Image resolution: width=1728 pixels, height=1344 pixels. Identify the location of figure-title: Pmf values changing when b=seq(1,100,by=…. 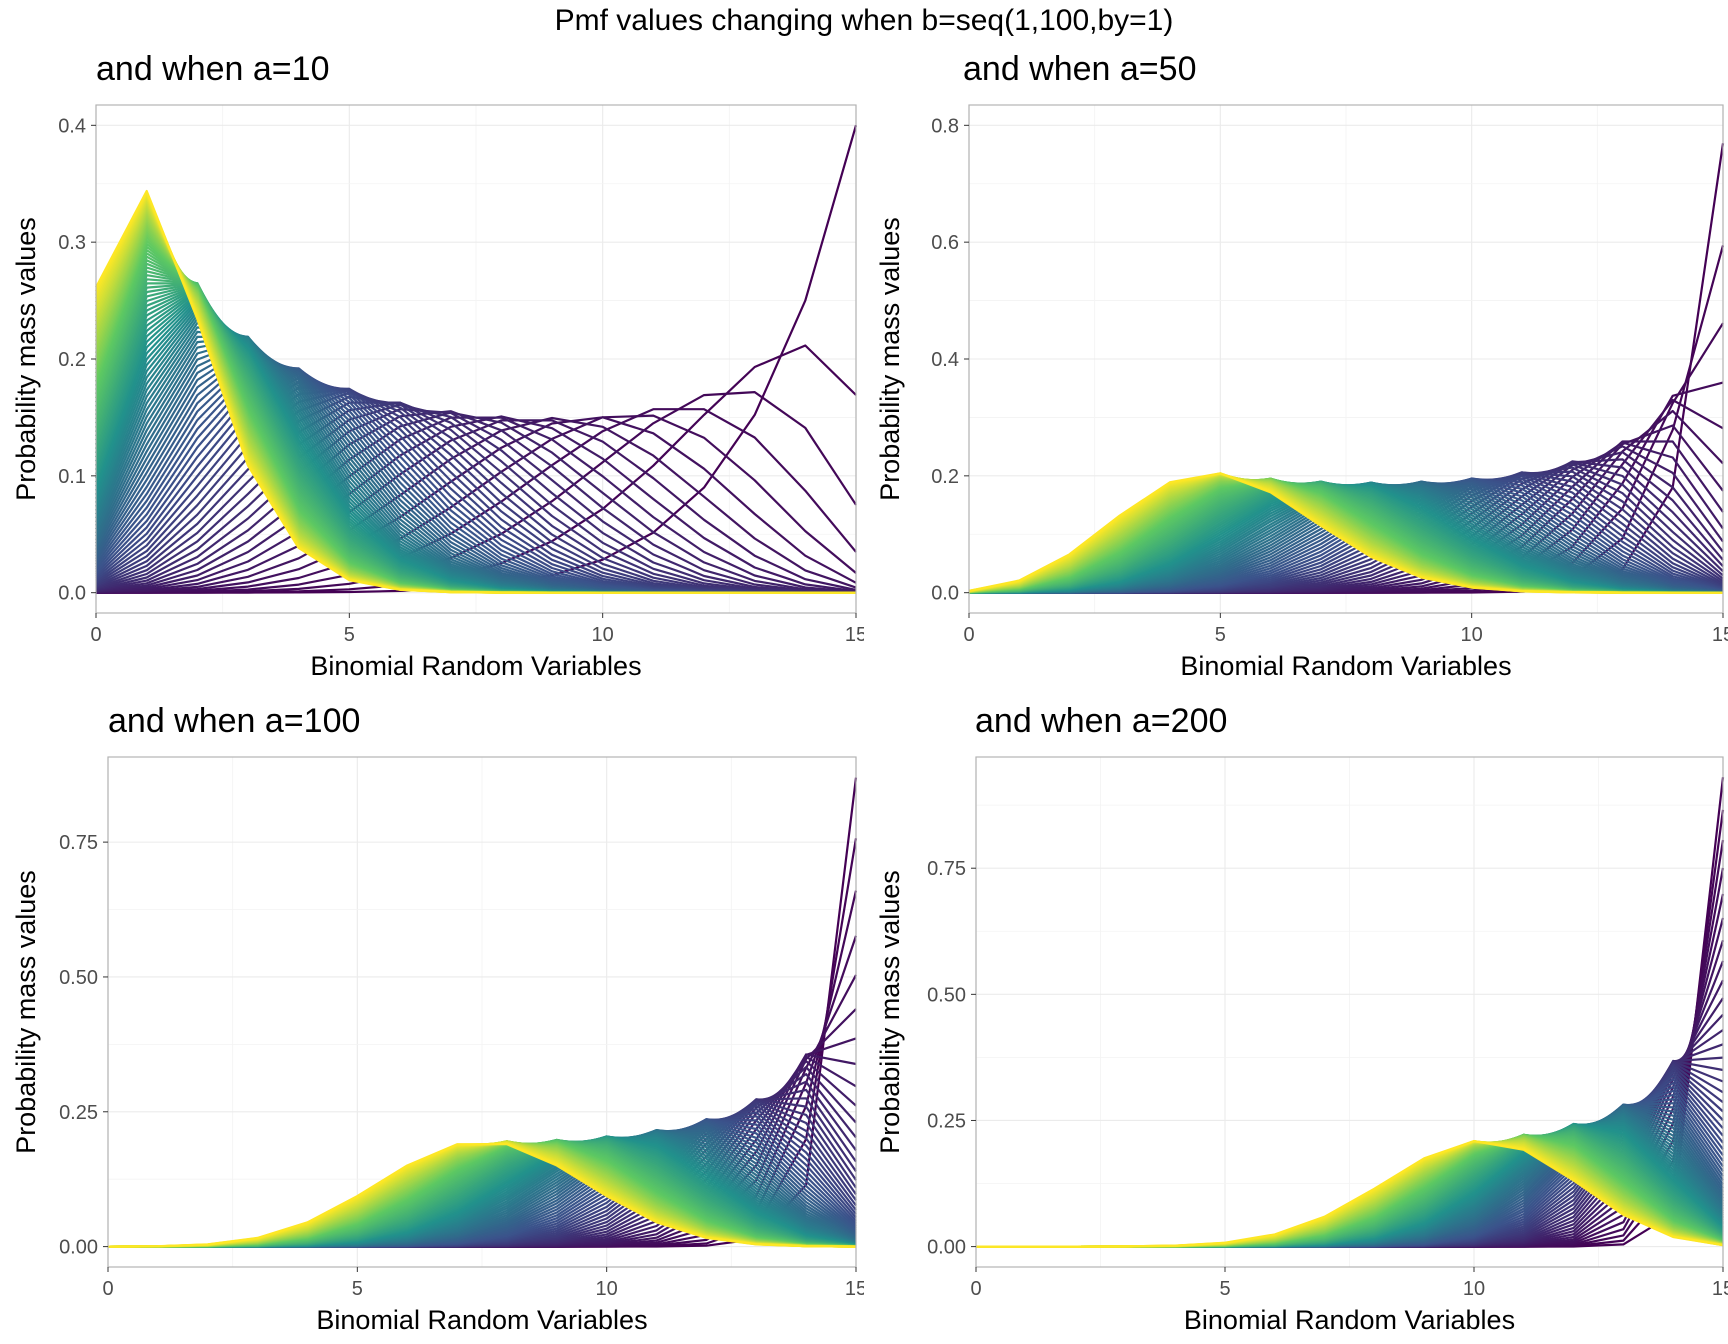
(864, 20).